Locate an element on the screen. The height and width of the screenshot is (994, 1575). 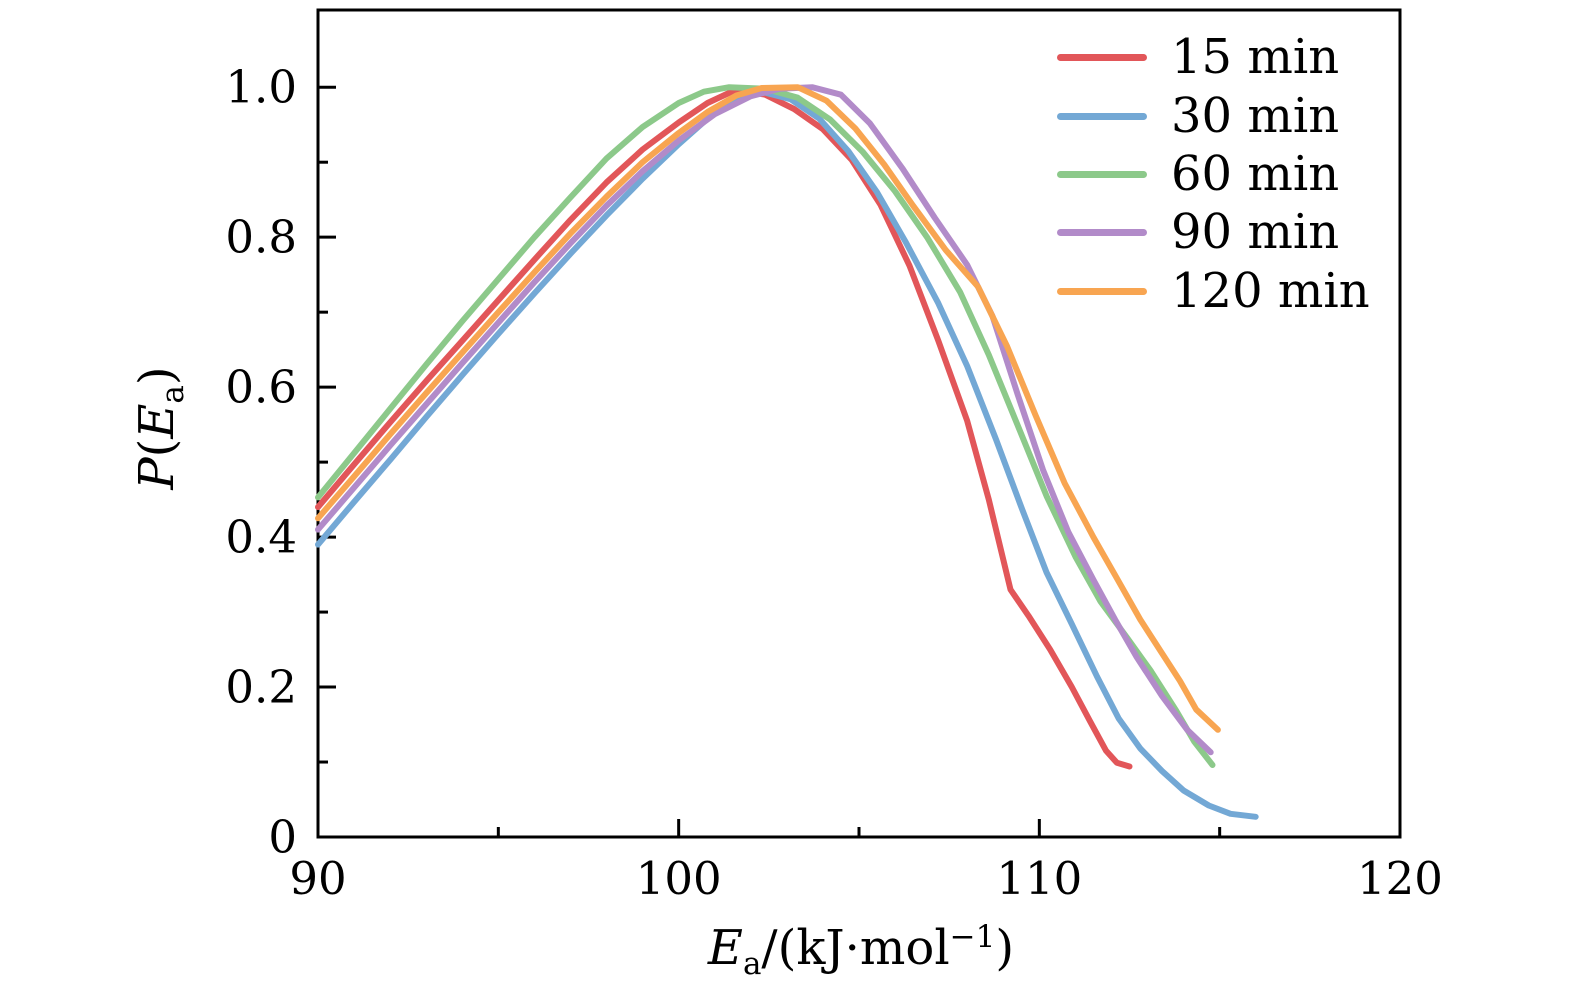
y-axis-label-open: ( is located at coordinates (157, 448).